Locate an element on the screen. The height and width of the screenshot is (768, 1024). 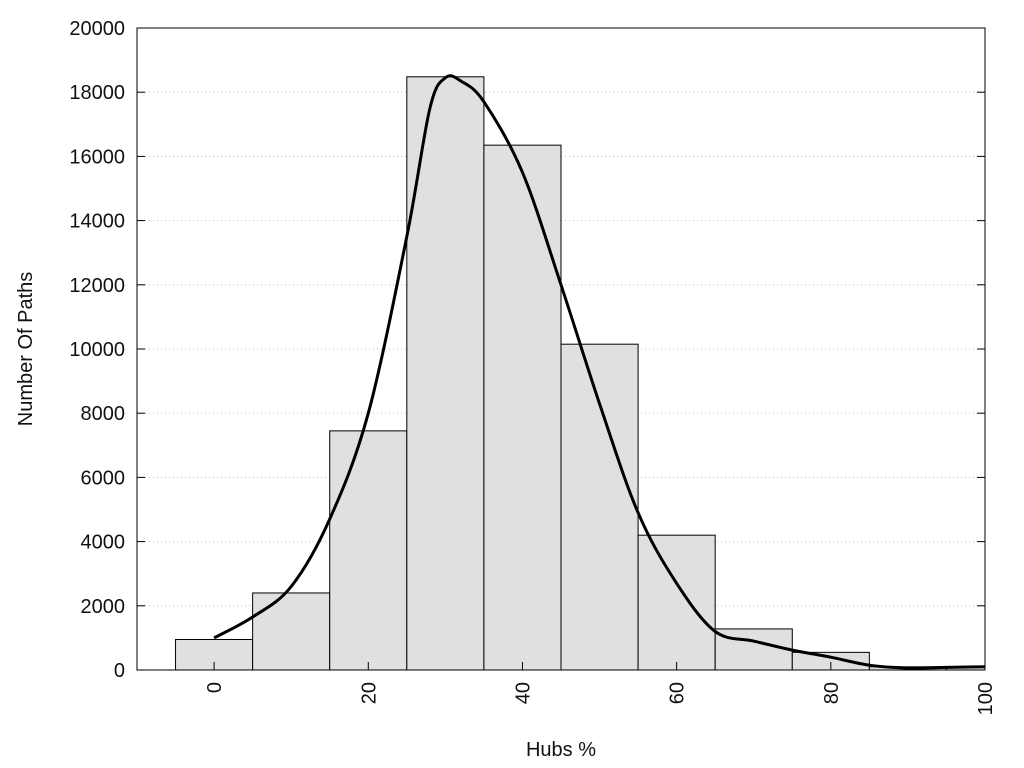
y-tick-label: 8000 is located at coordinates (103, 414).